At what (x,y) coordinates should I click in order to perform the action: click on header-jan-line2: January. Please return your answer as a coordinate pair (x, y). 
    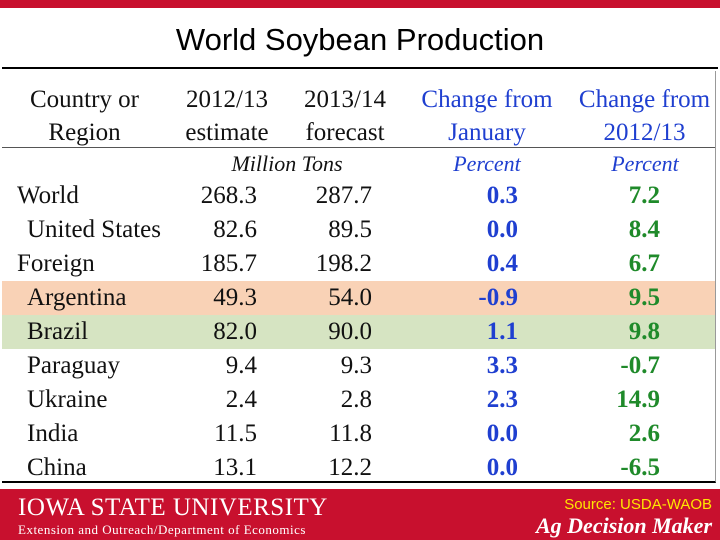
    Looking at the image, I should click on (487, 132).